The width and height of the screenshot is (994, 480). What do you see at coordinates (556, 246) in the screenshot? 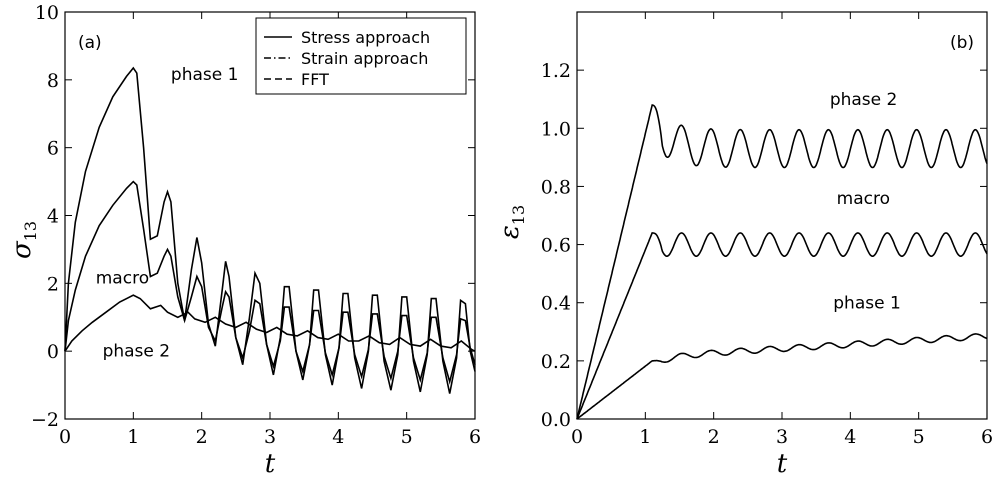
I see `ytick-label: 0.6` at bounding box center [556, 246].